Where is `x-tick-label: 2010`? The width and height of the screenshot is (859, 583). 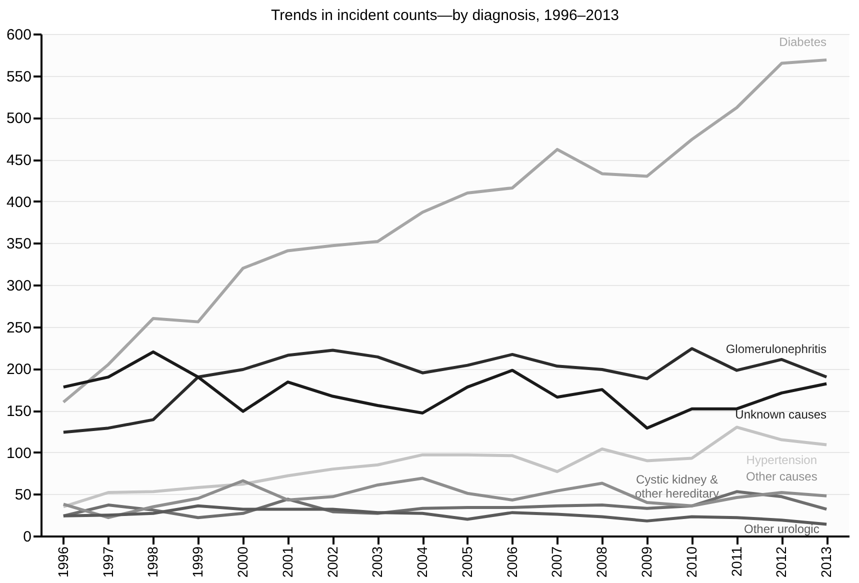 x-tick-label: 2010 is located at coordinates (691, 562).